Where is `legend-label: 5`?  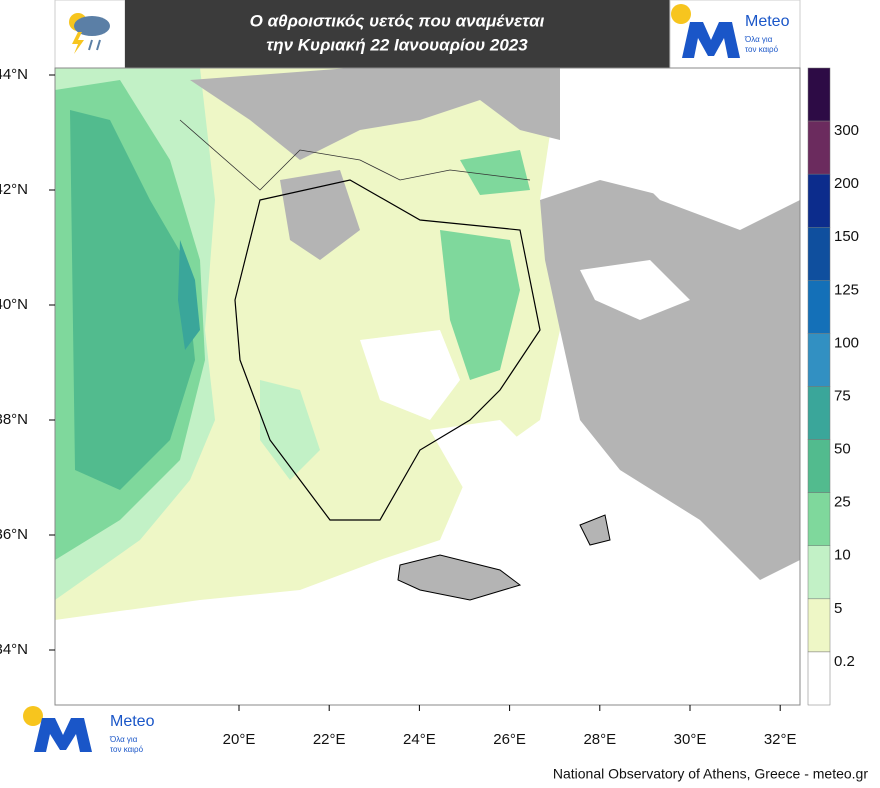
legend-label: 5 is located at coordinates (838, 608).